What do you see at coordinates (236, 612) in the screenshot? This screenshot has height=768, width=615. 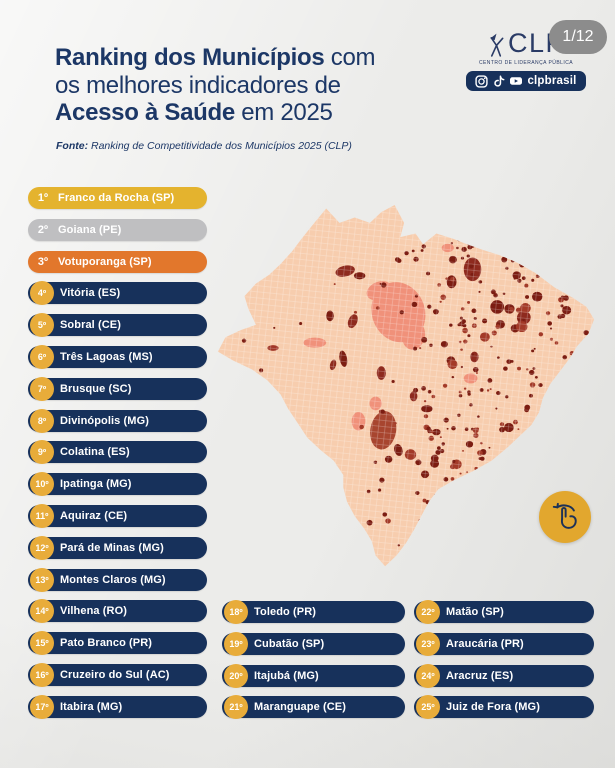 I see `rank-number: 18º` at bounding box center [236, 612].